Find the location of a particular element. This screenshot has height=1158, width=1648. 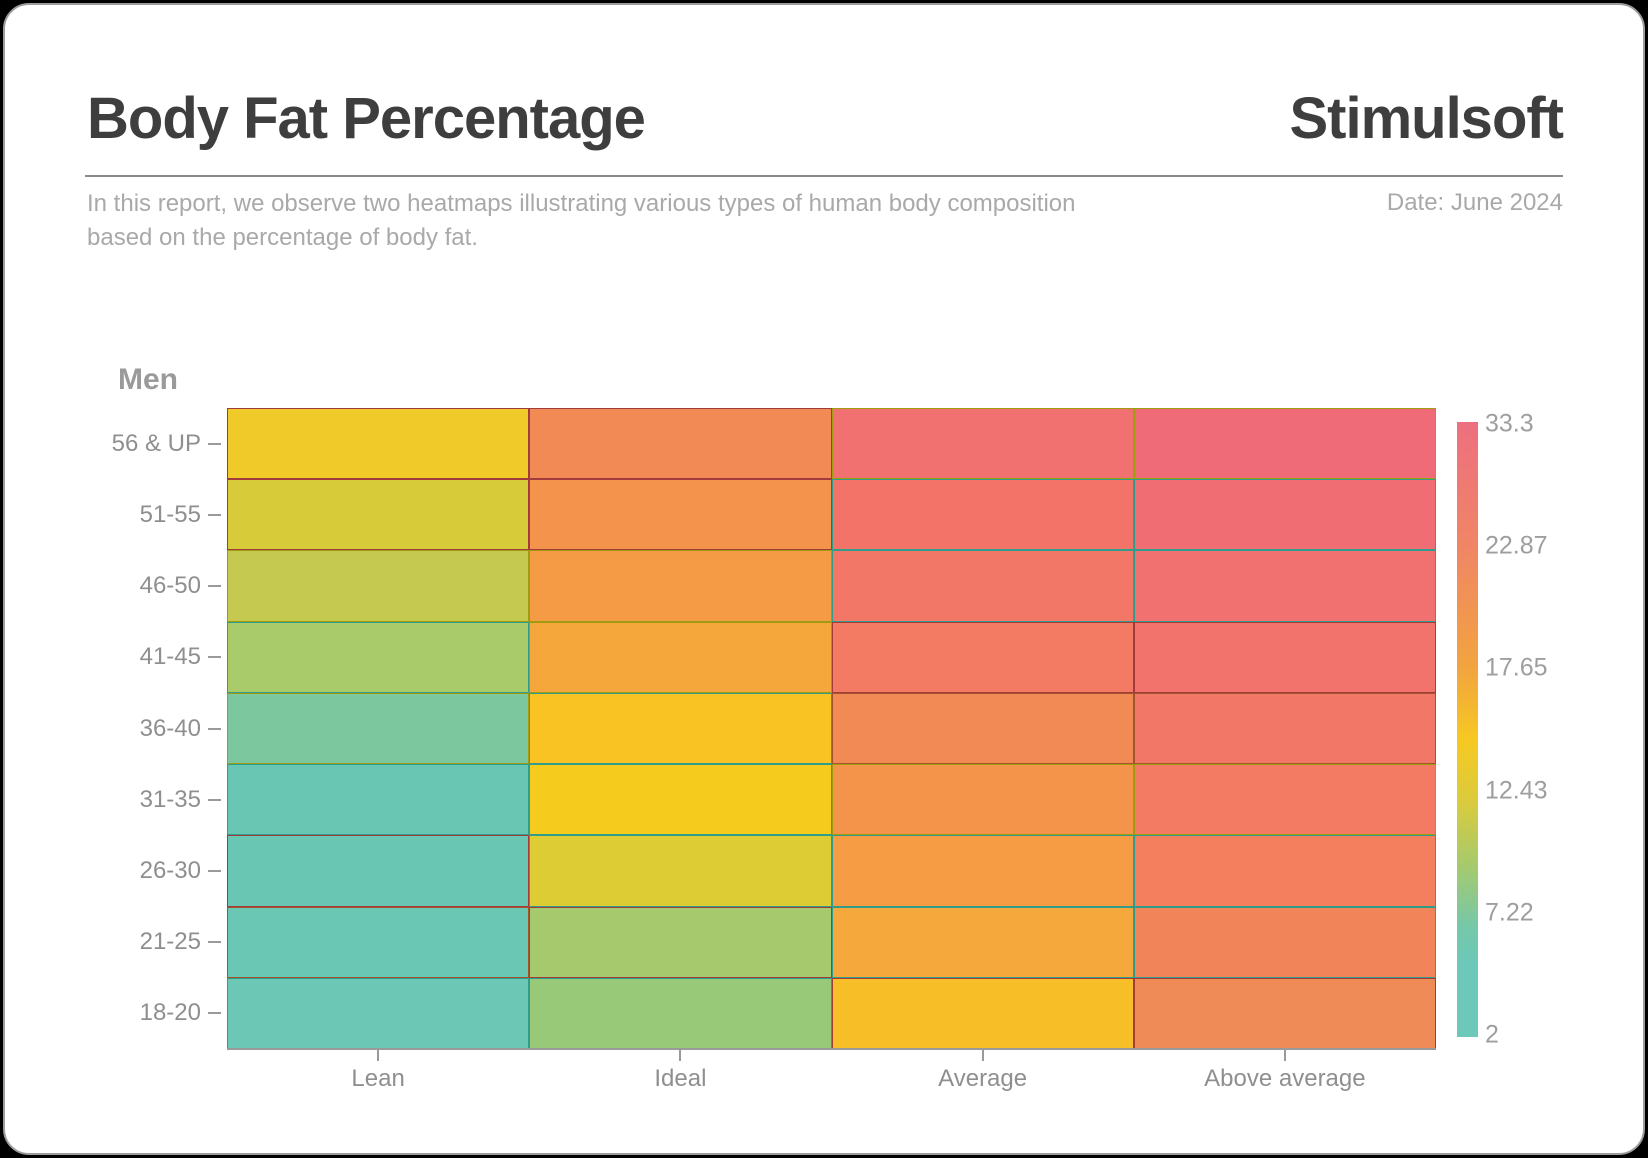

color-scale-legend-labels: 33.3 22.87 17.65 12.43 7.22 2 is located at coordinates (1555, 729).